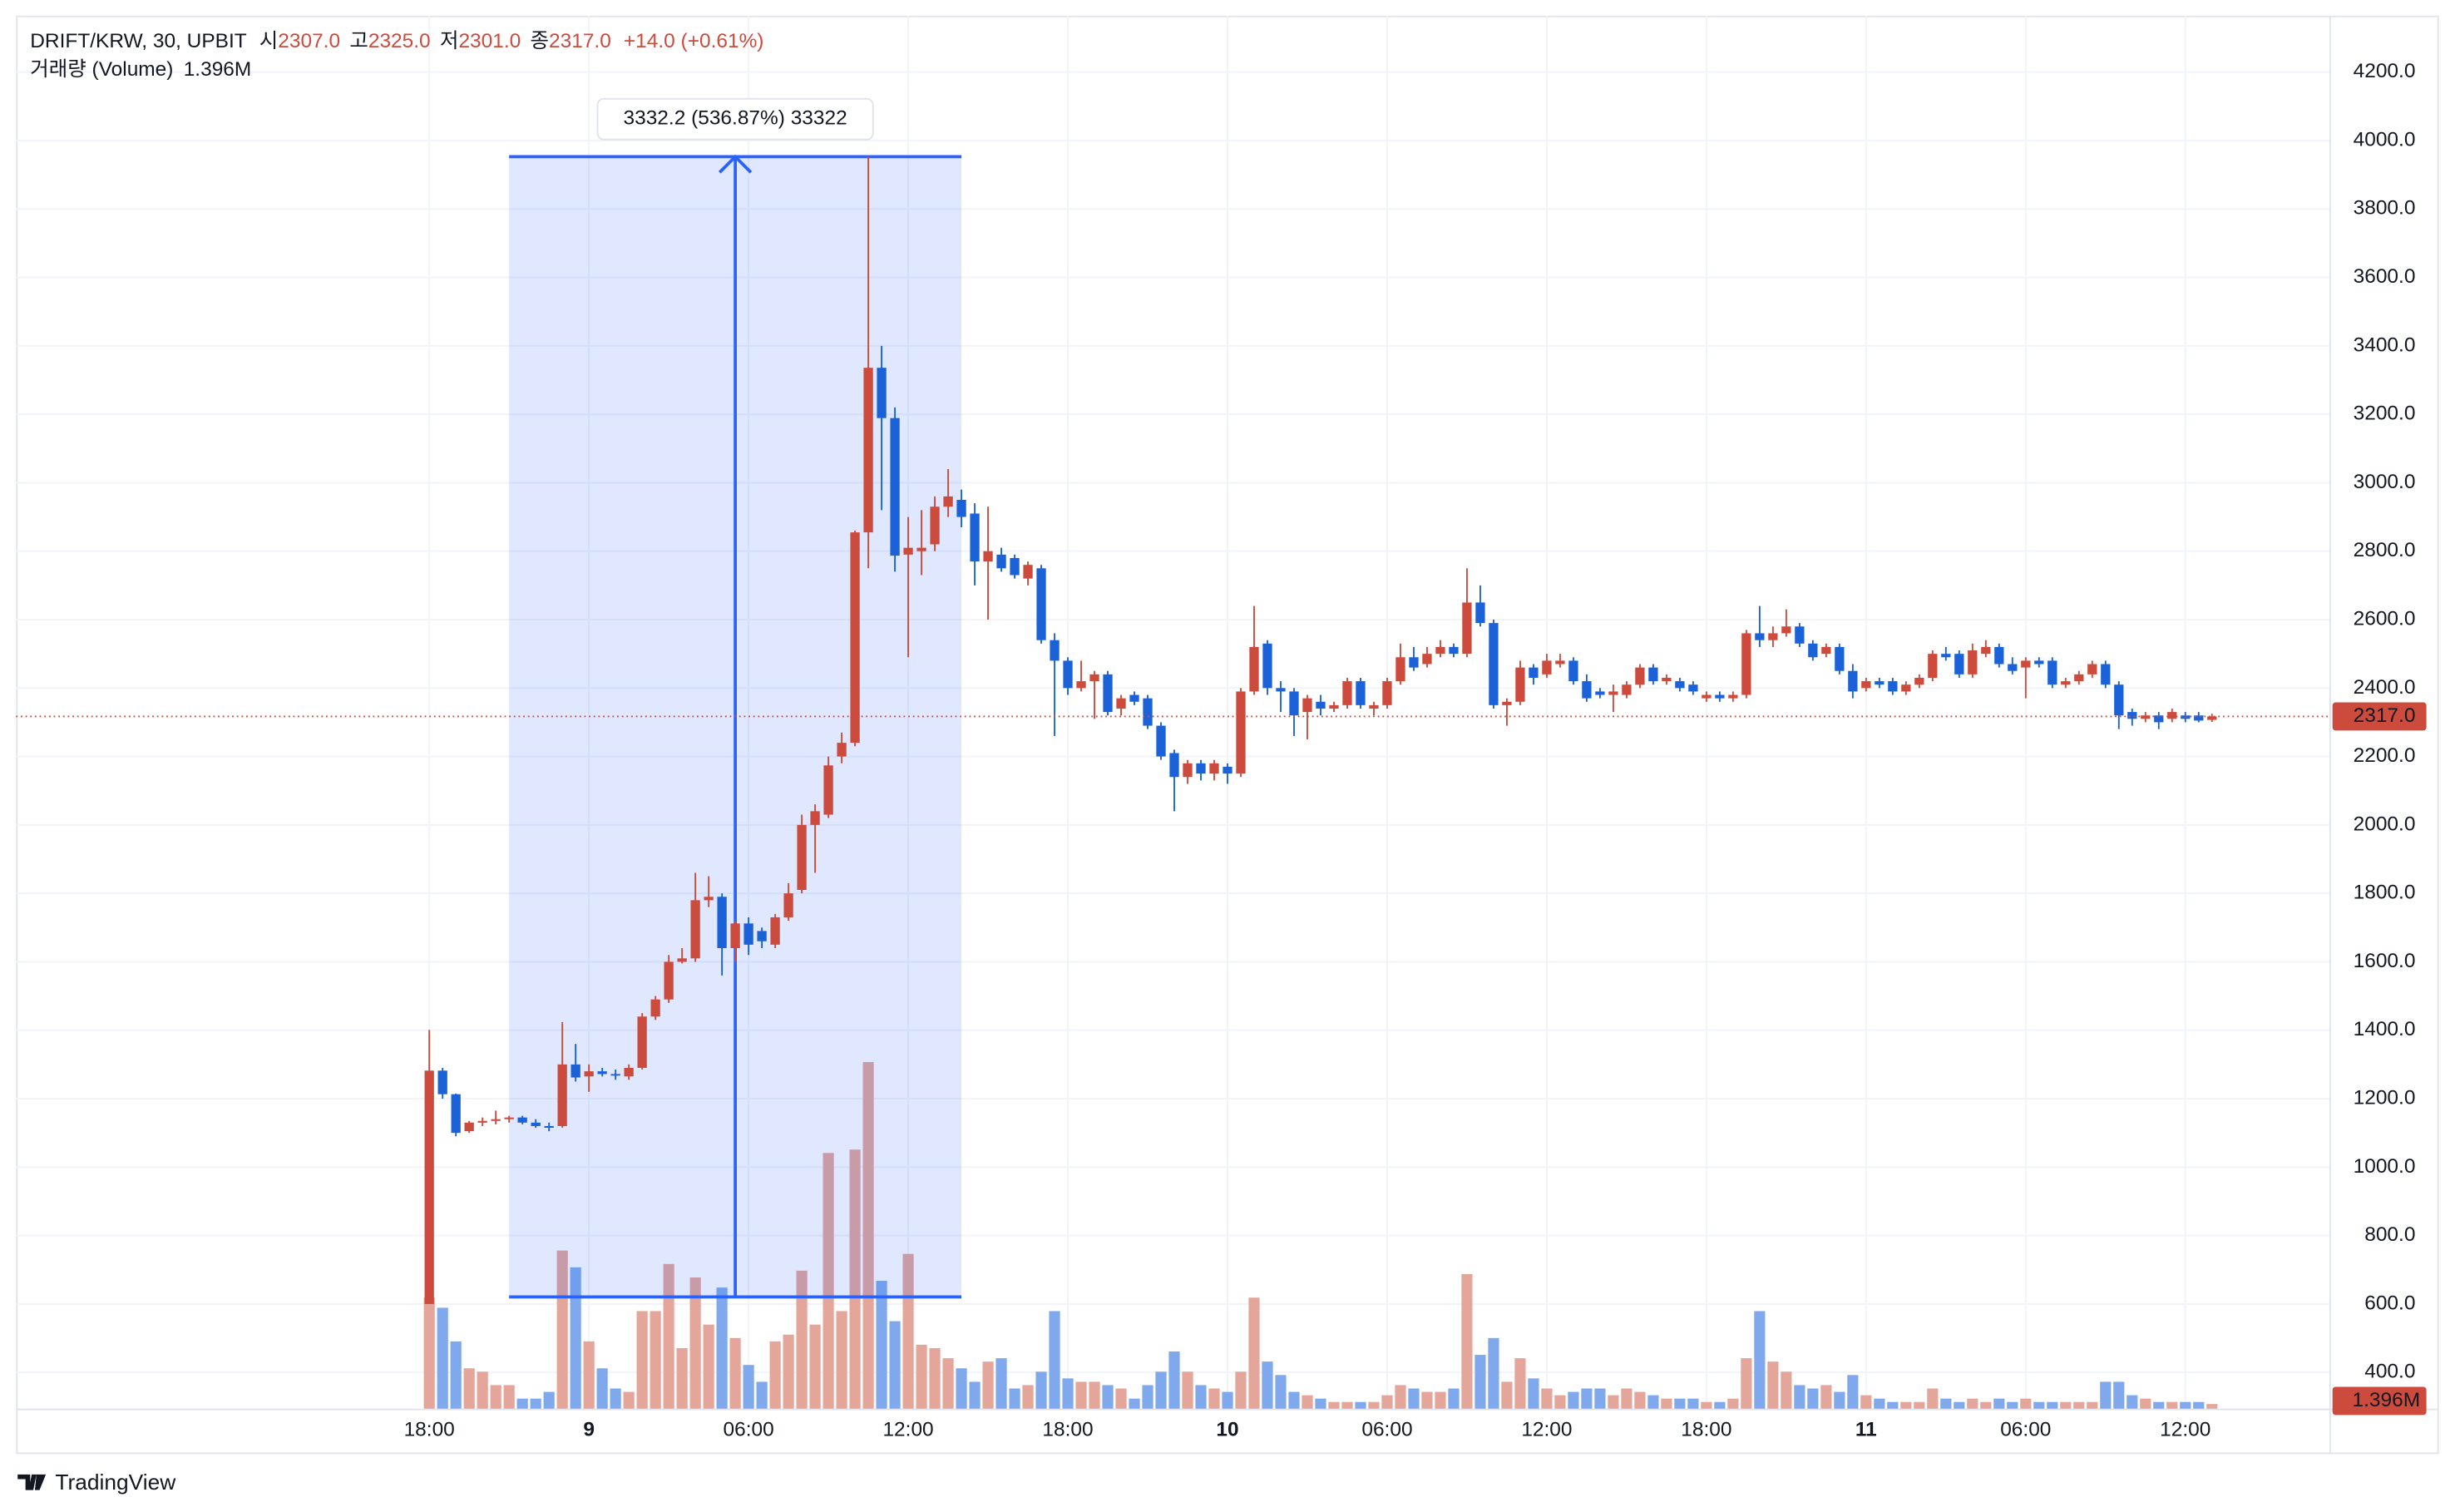 This screenshot has width=2455, height=1512. Describe the element at coordinates (2385, 414) in the screenshot. I see `y-tick-label: 3200.0` at that location.